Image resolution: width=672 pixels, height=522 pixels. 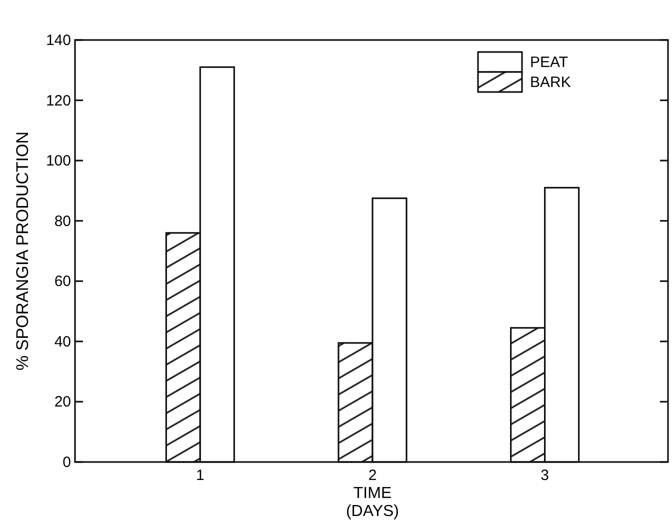 I want to click on y-tick-label: 100, so click(x=58, y=161).